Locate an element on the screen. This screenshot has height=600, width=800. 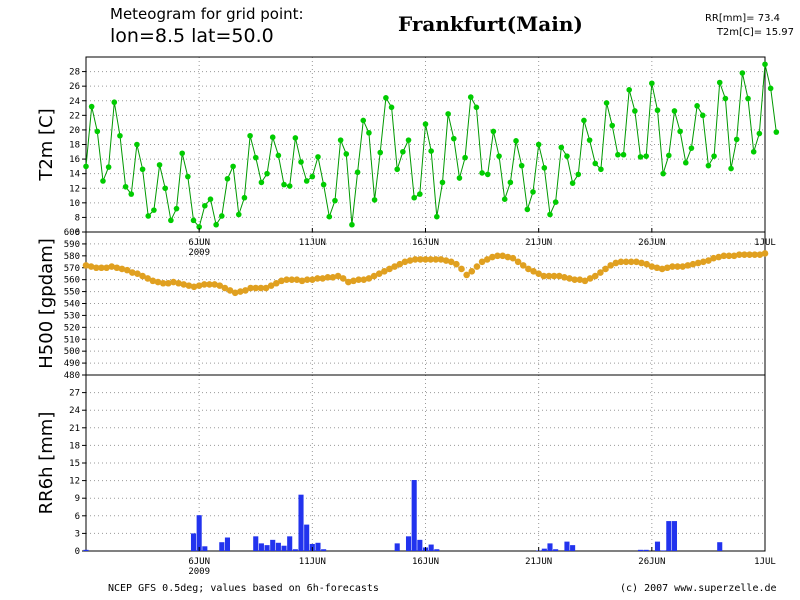
x-tick-label: 21JUN is located at coordinates (538, 562).